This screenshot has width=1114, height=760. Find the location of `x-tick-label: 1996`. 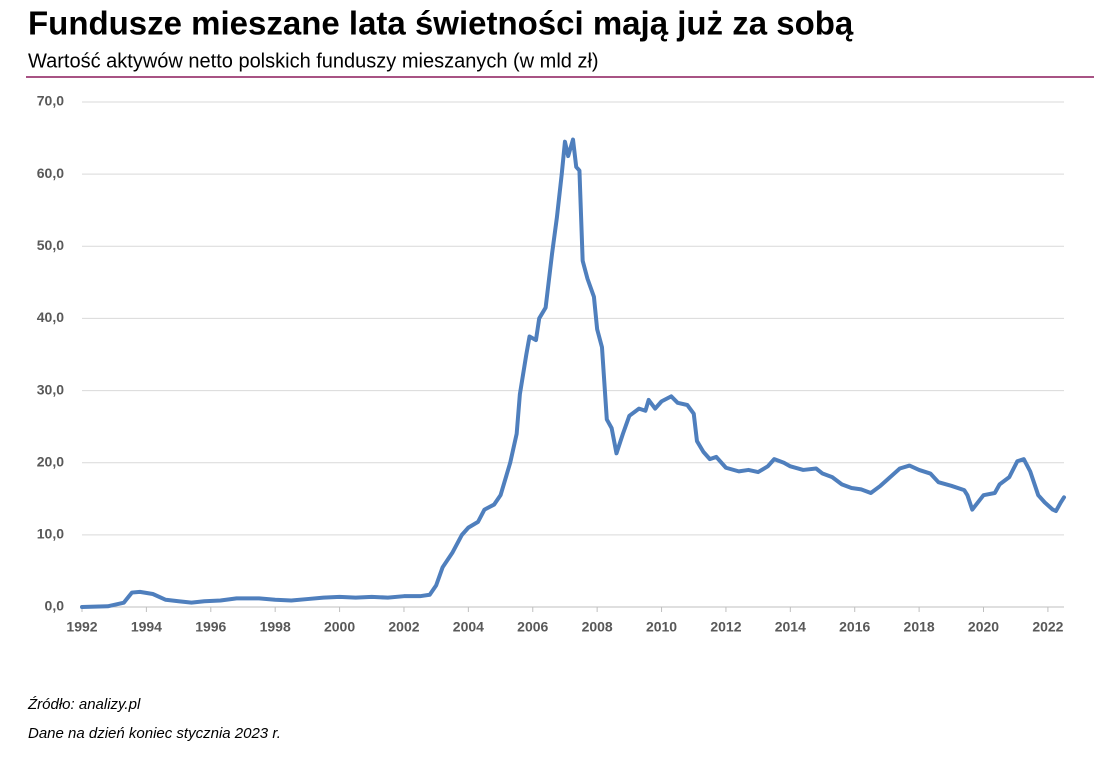

x-tick-label: 1996 is located at coordinates (210, 627).